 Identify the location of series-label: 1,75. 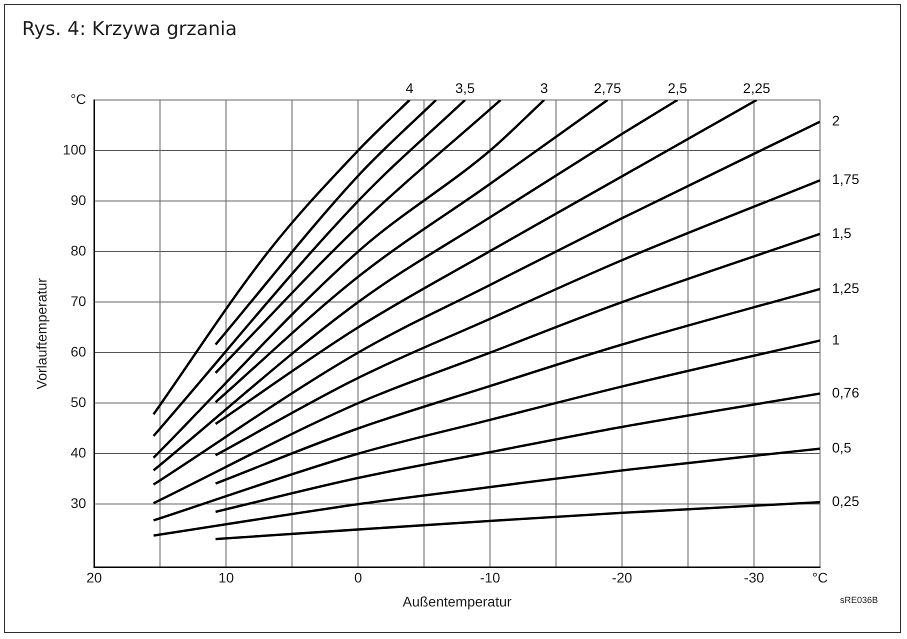
(846, 179).